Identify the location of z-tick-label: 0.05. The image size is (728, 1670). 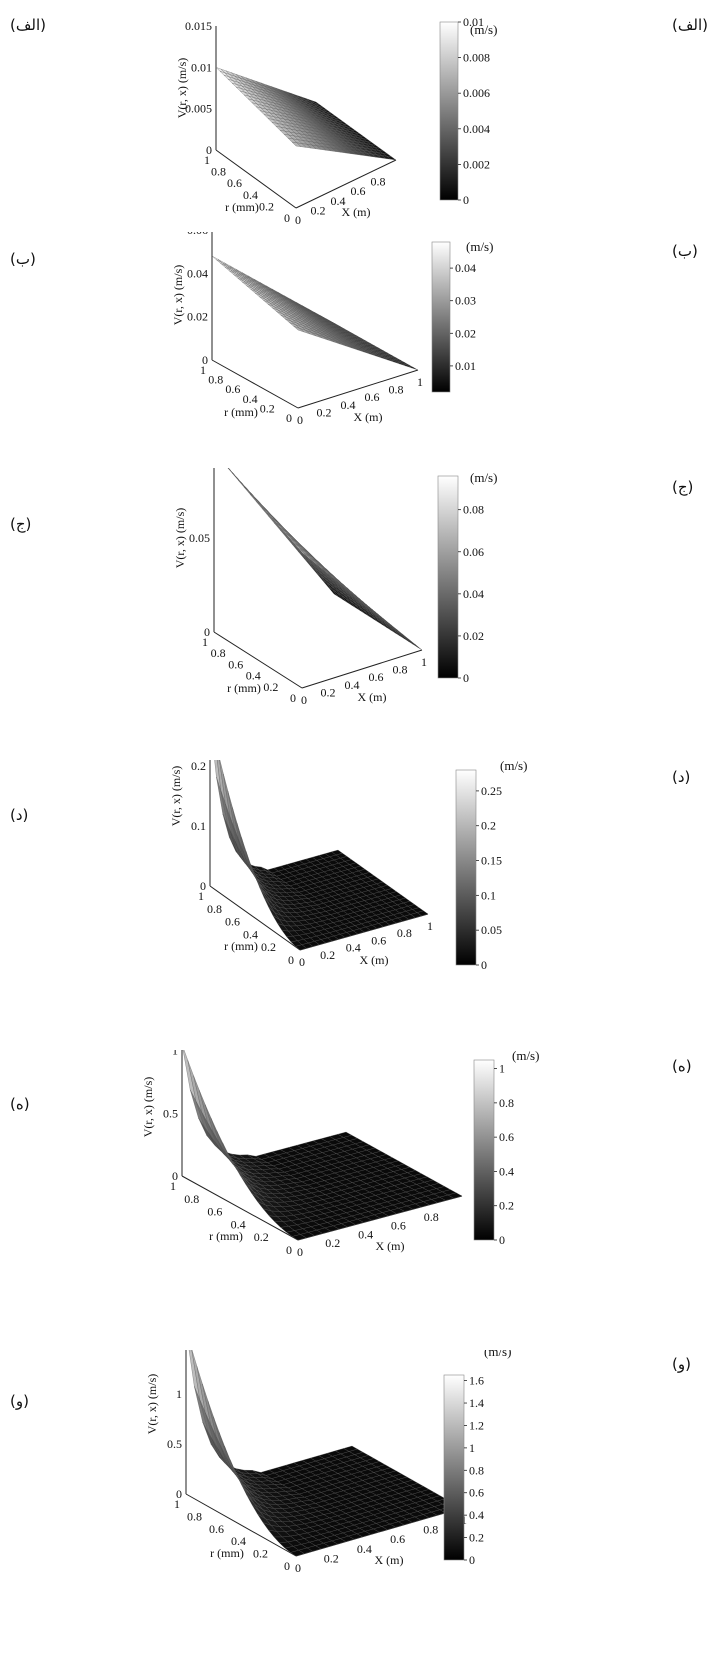
(199, 538).